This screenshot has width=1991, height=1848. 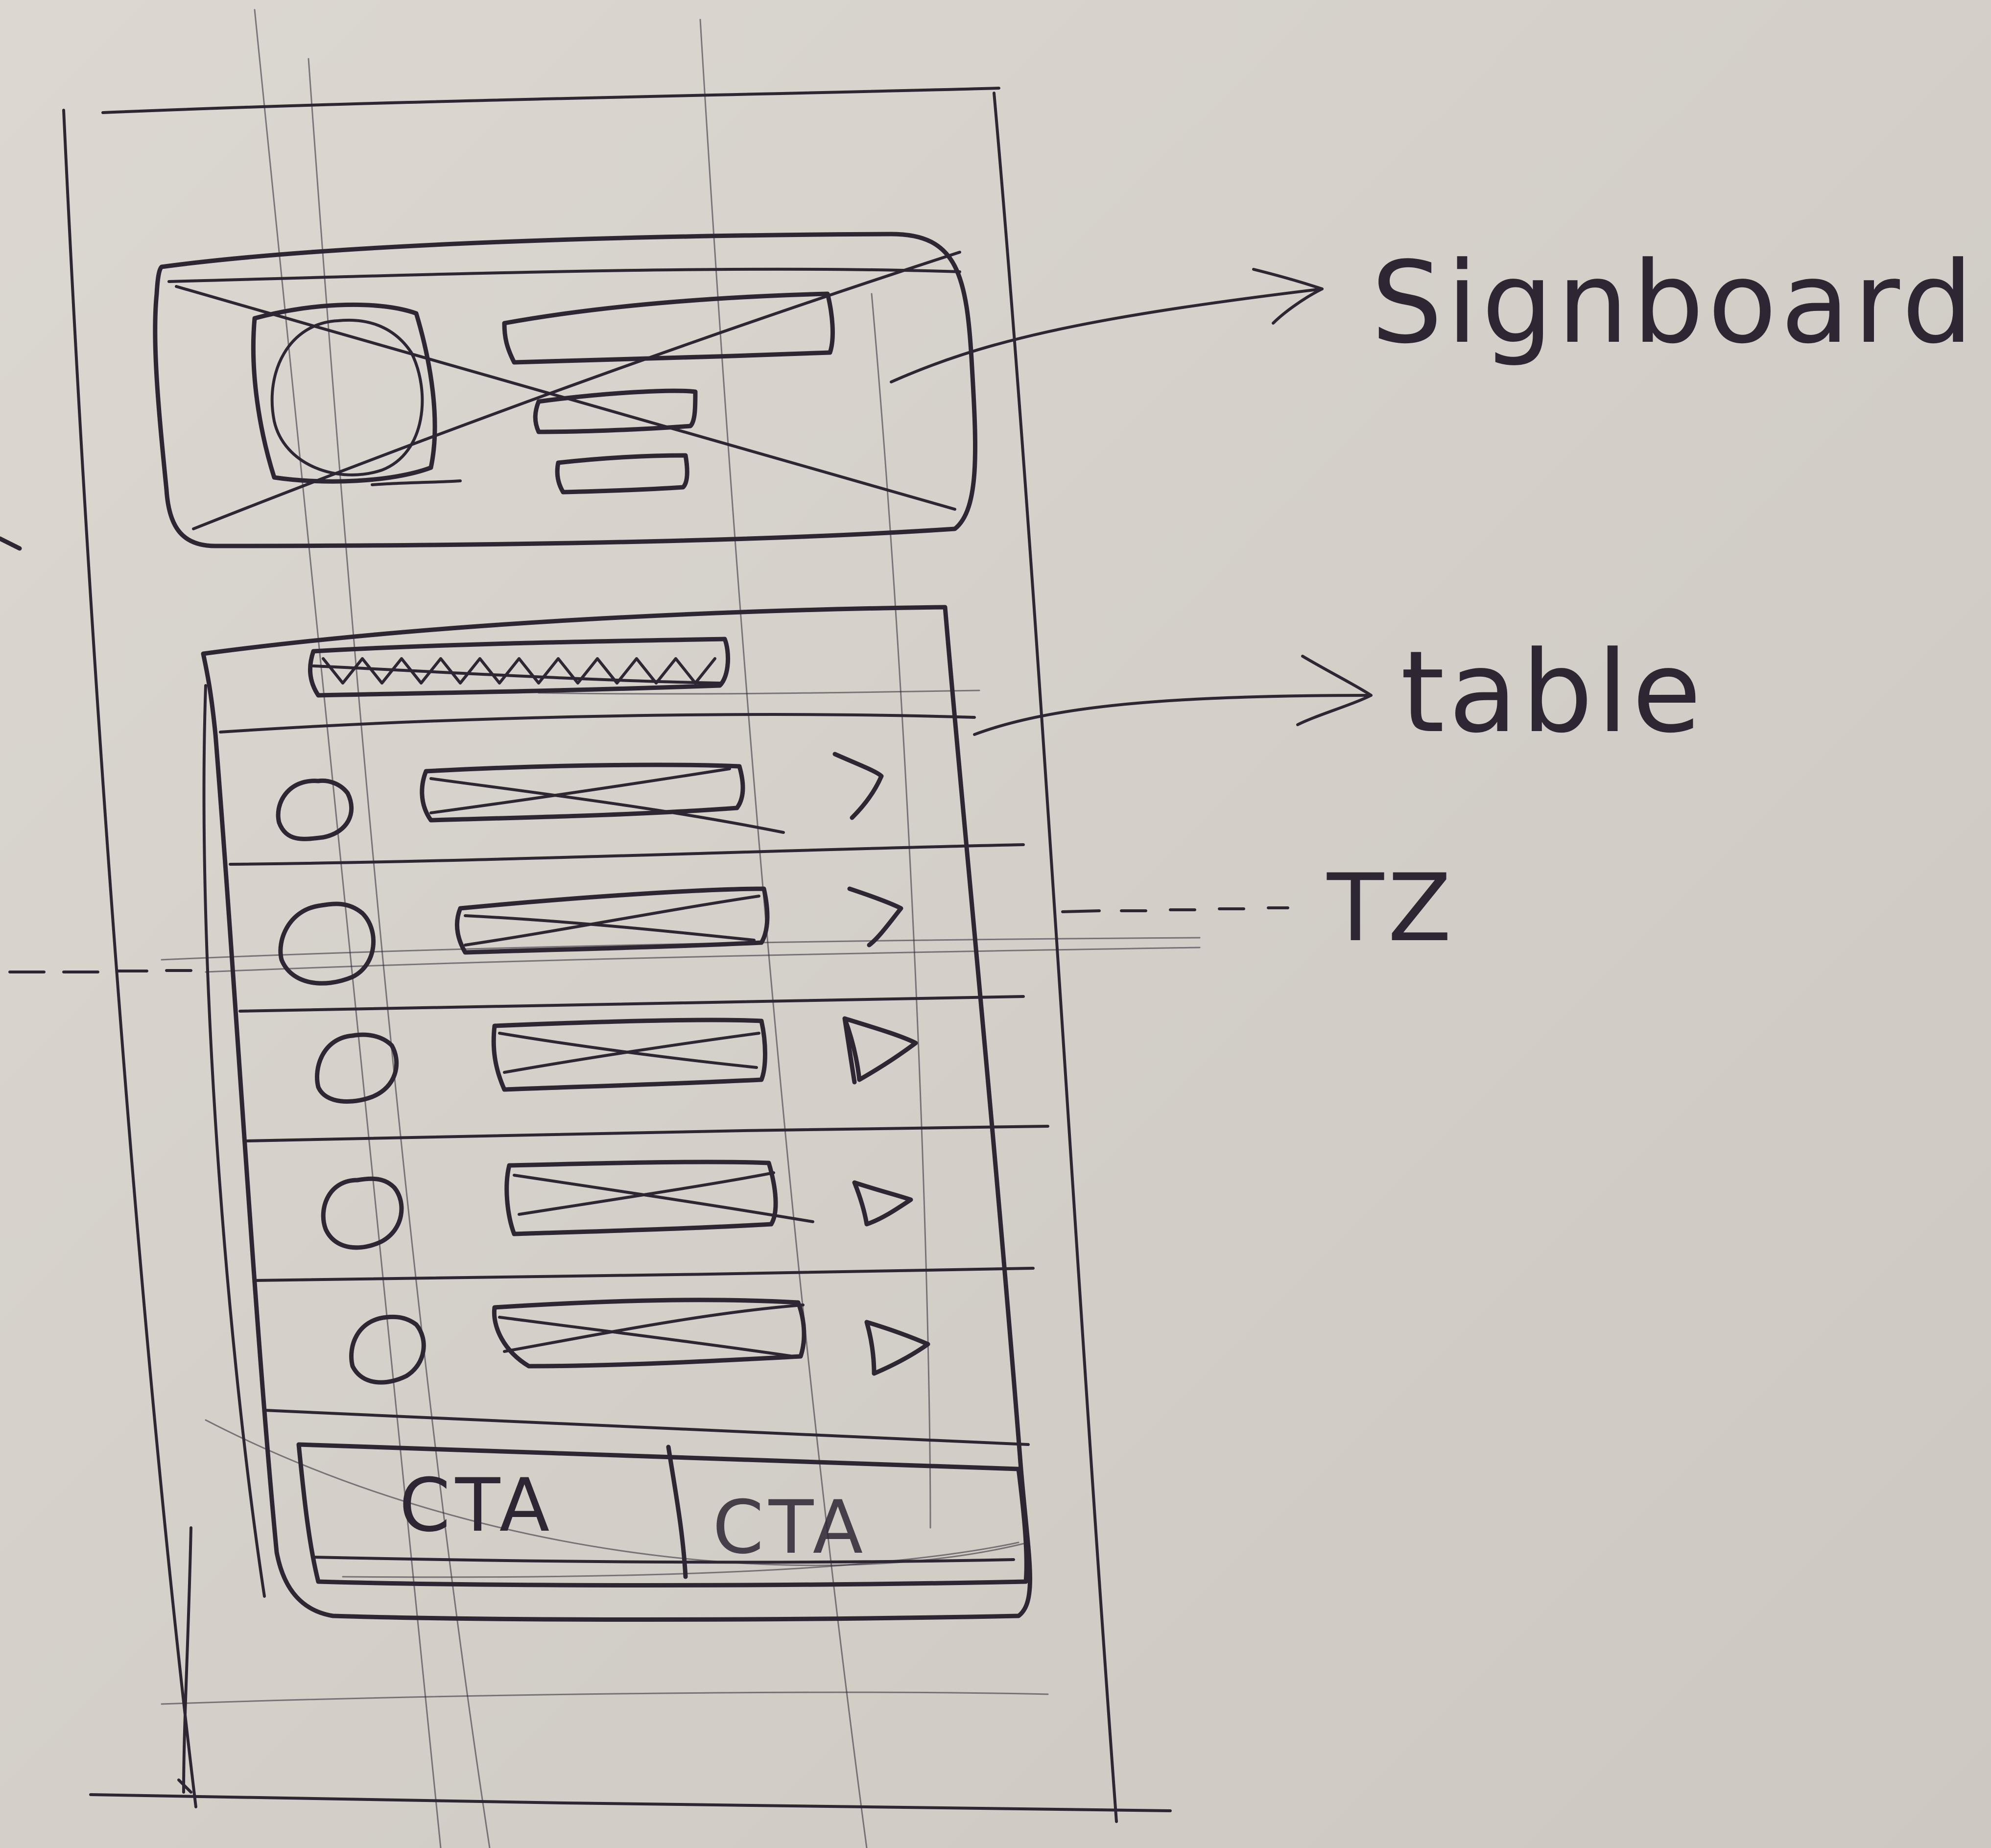 I want to click on signboard-avatar, so click(x=356, y=394).